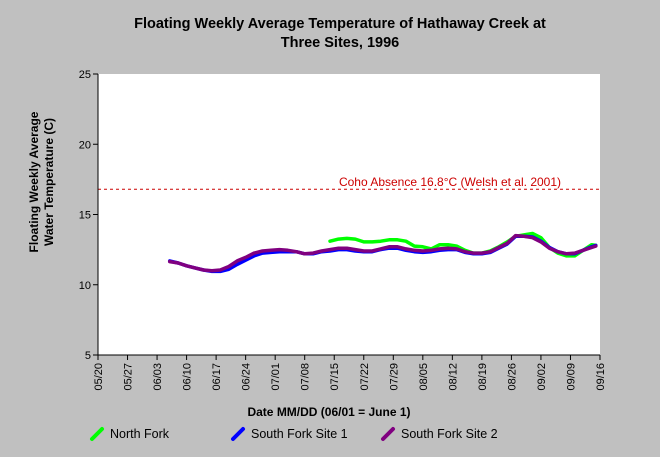  Describe the element at coordinates (276, 377) in the screenshot. I see `x-tick-label: 07/01` at that location.